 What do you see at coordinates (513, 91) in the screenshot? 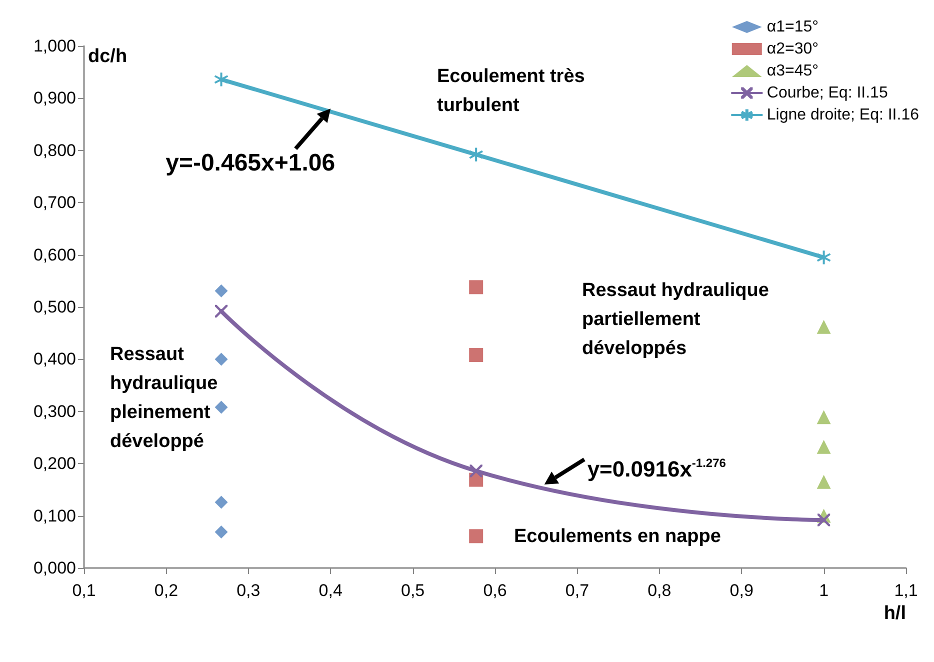
I see `annotation: Ecoulement très turbulent` at bounding box center [513, 91].